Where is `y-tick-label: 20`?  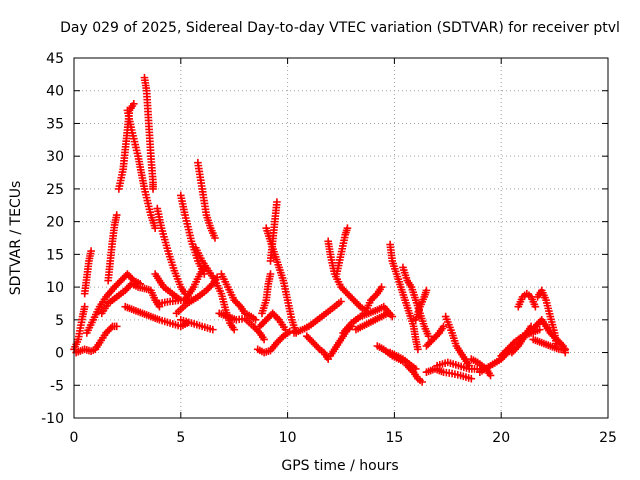
y-tick-label: 20 is located at coordinates (55, 223).